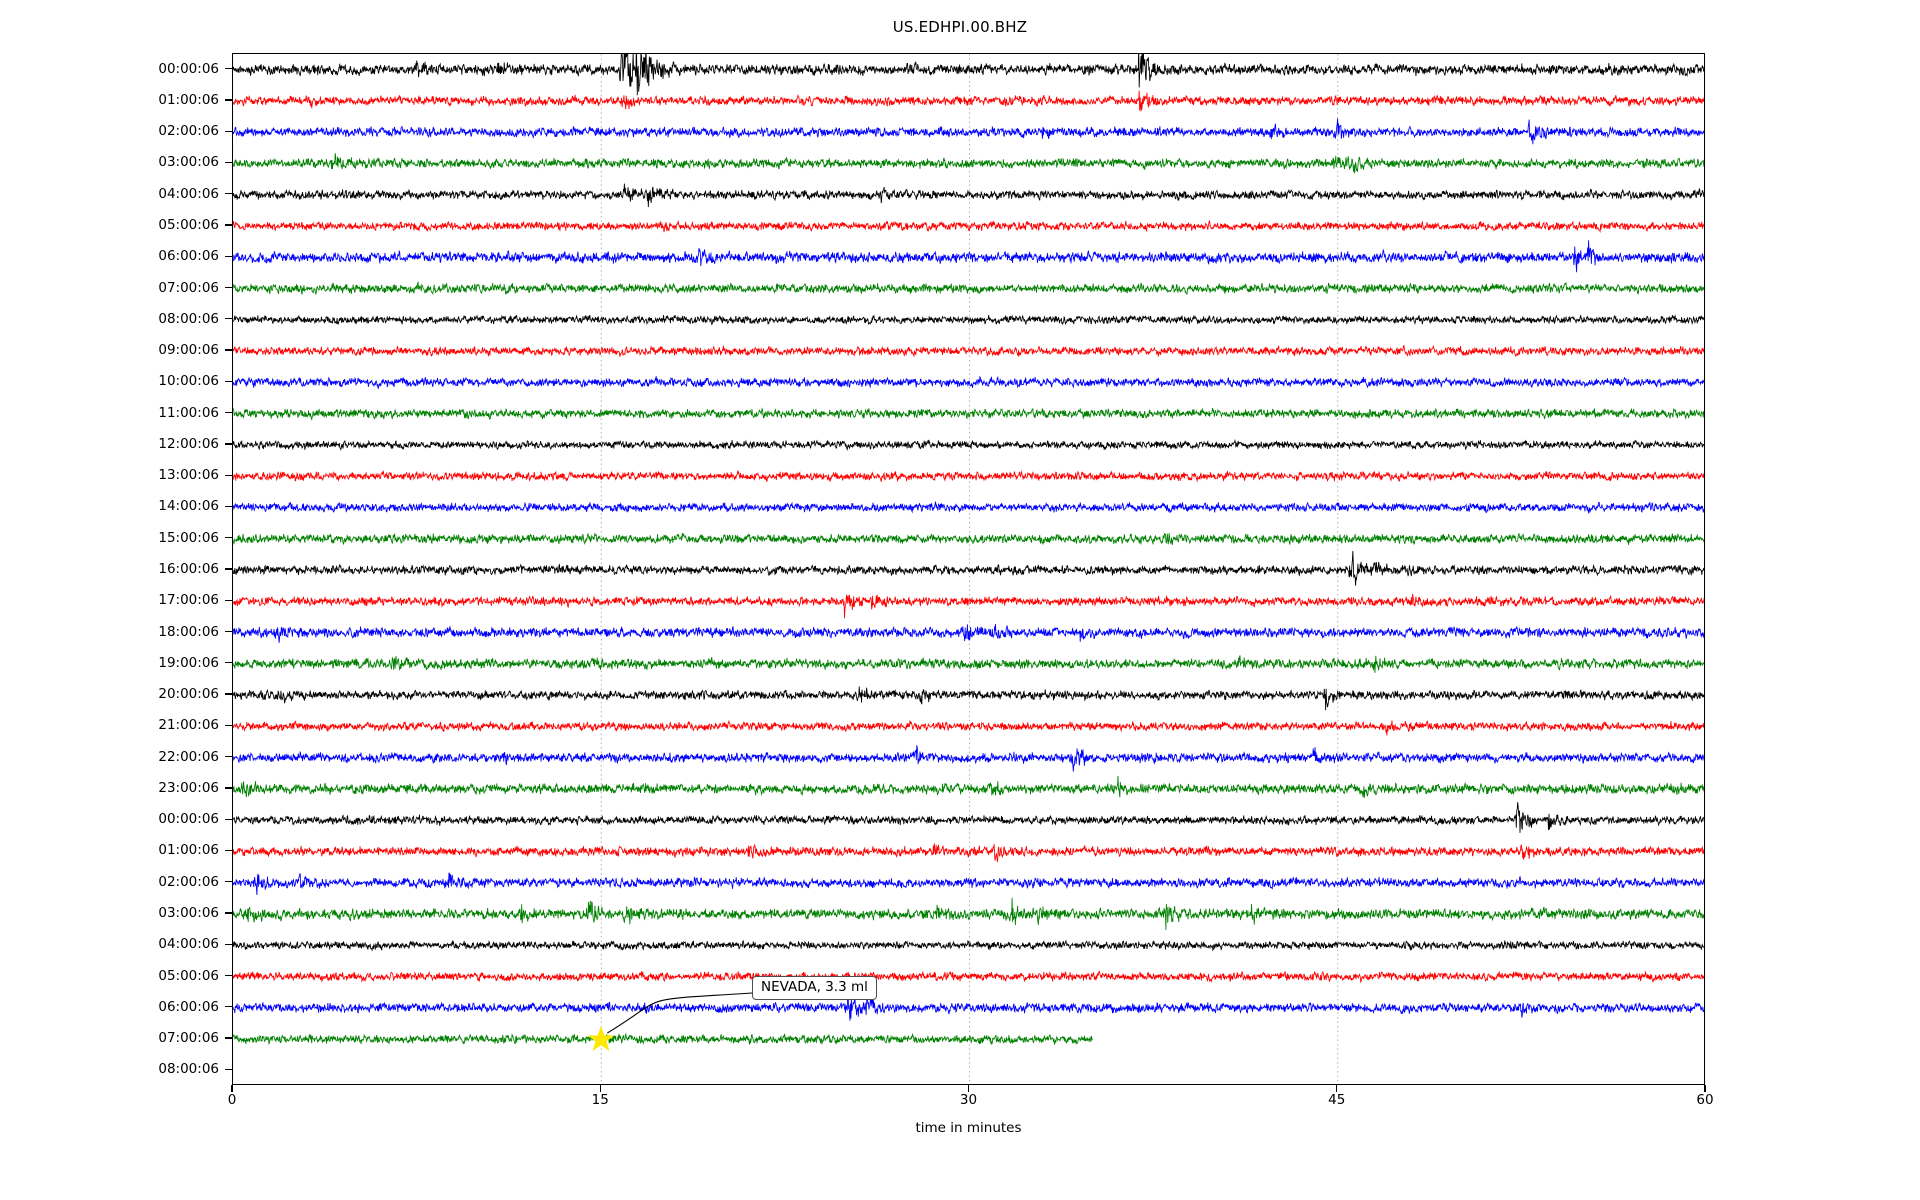  I want to click on x-tick-label: 60, so click(1705, 1100).